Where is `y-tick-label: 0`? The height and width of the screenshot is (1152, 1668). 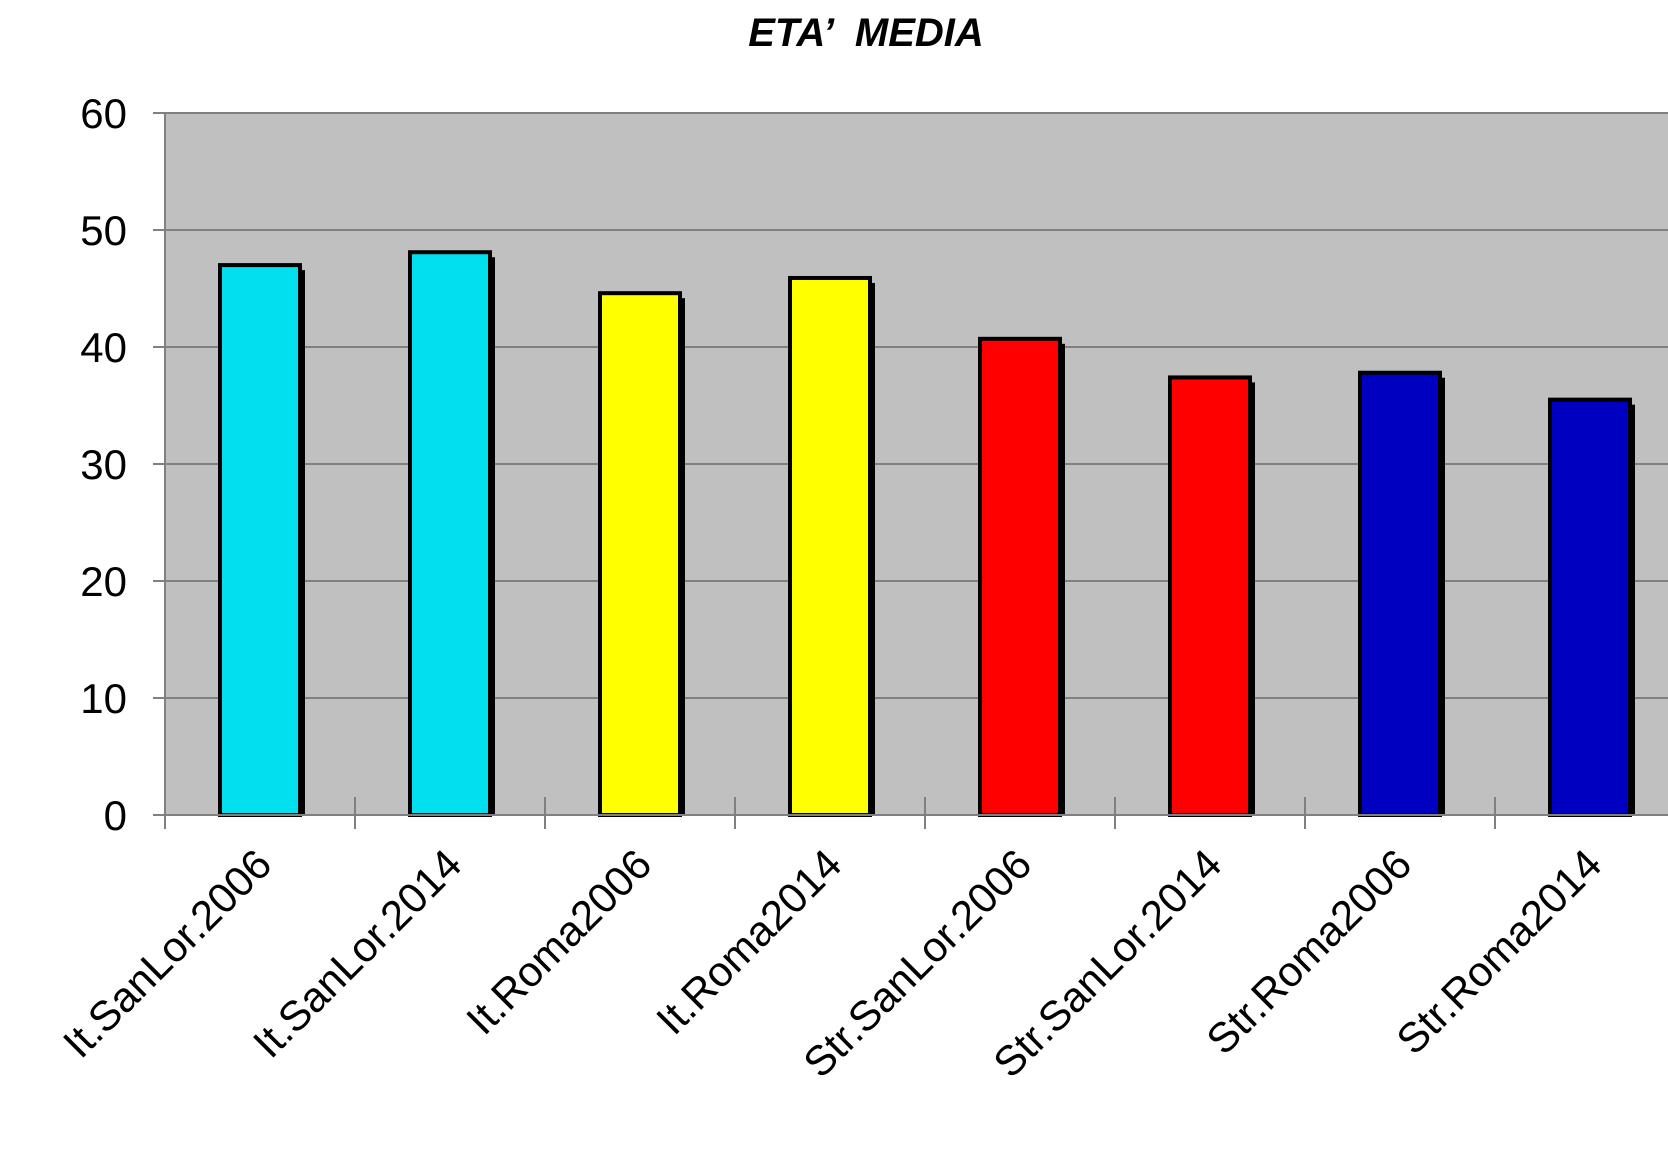 y-tick-label: 0 is located at coordinates (115, 815).